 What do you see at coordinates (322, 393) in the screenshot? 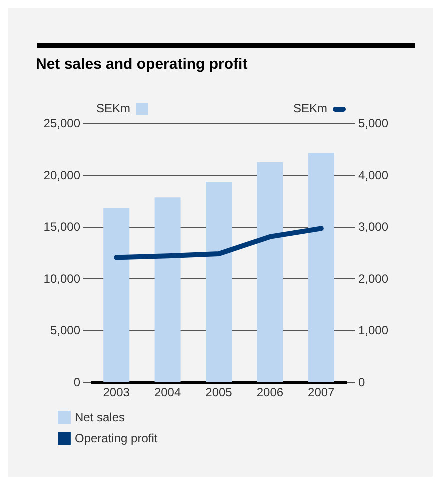
I see `x-tick-label: 2007` at bounding box center [322, 393].